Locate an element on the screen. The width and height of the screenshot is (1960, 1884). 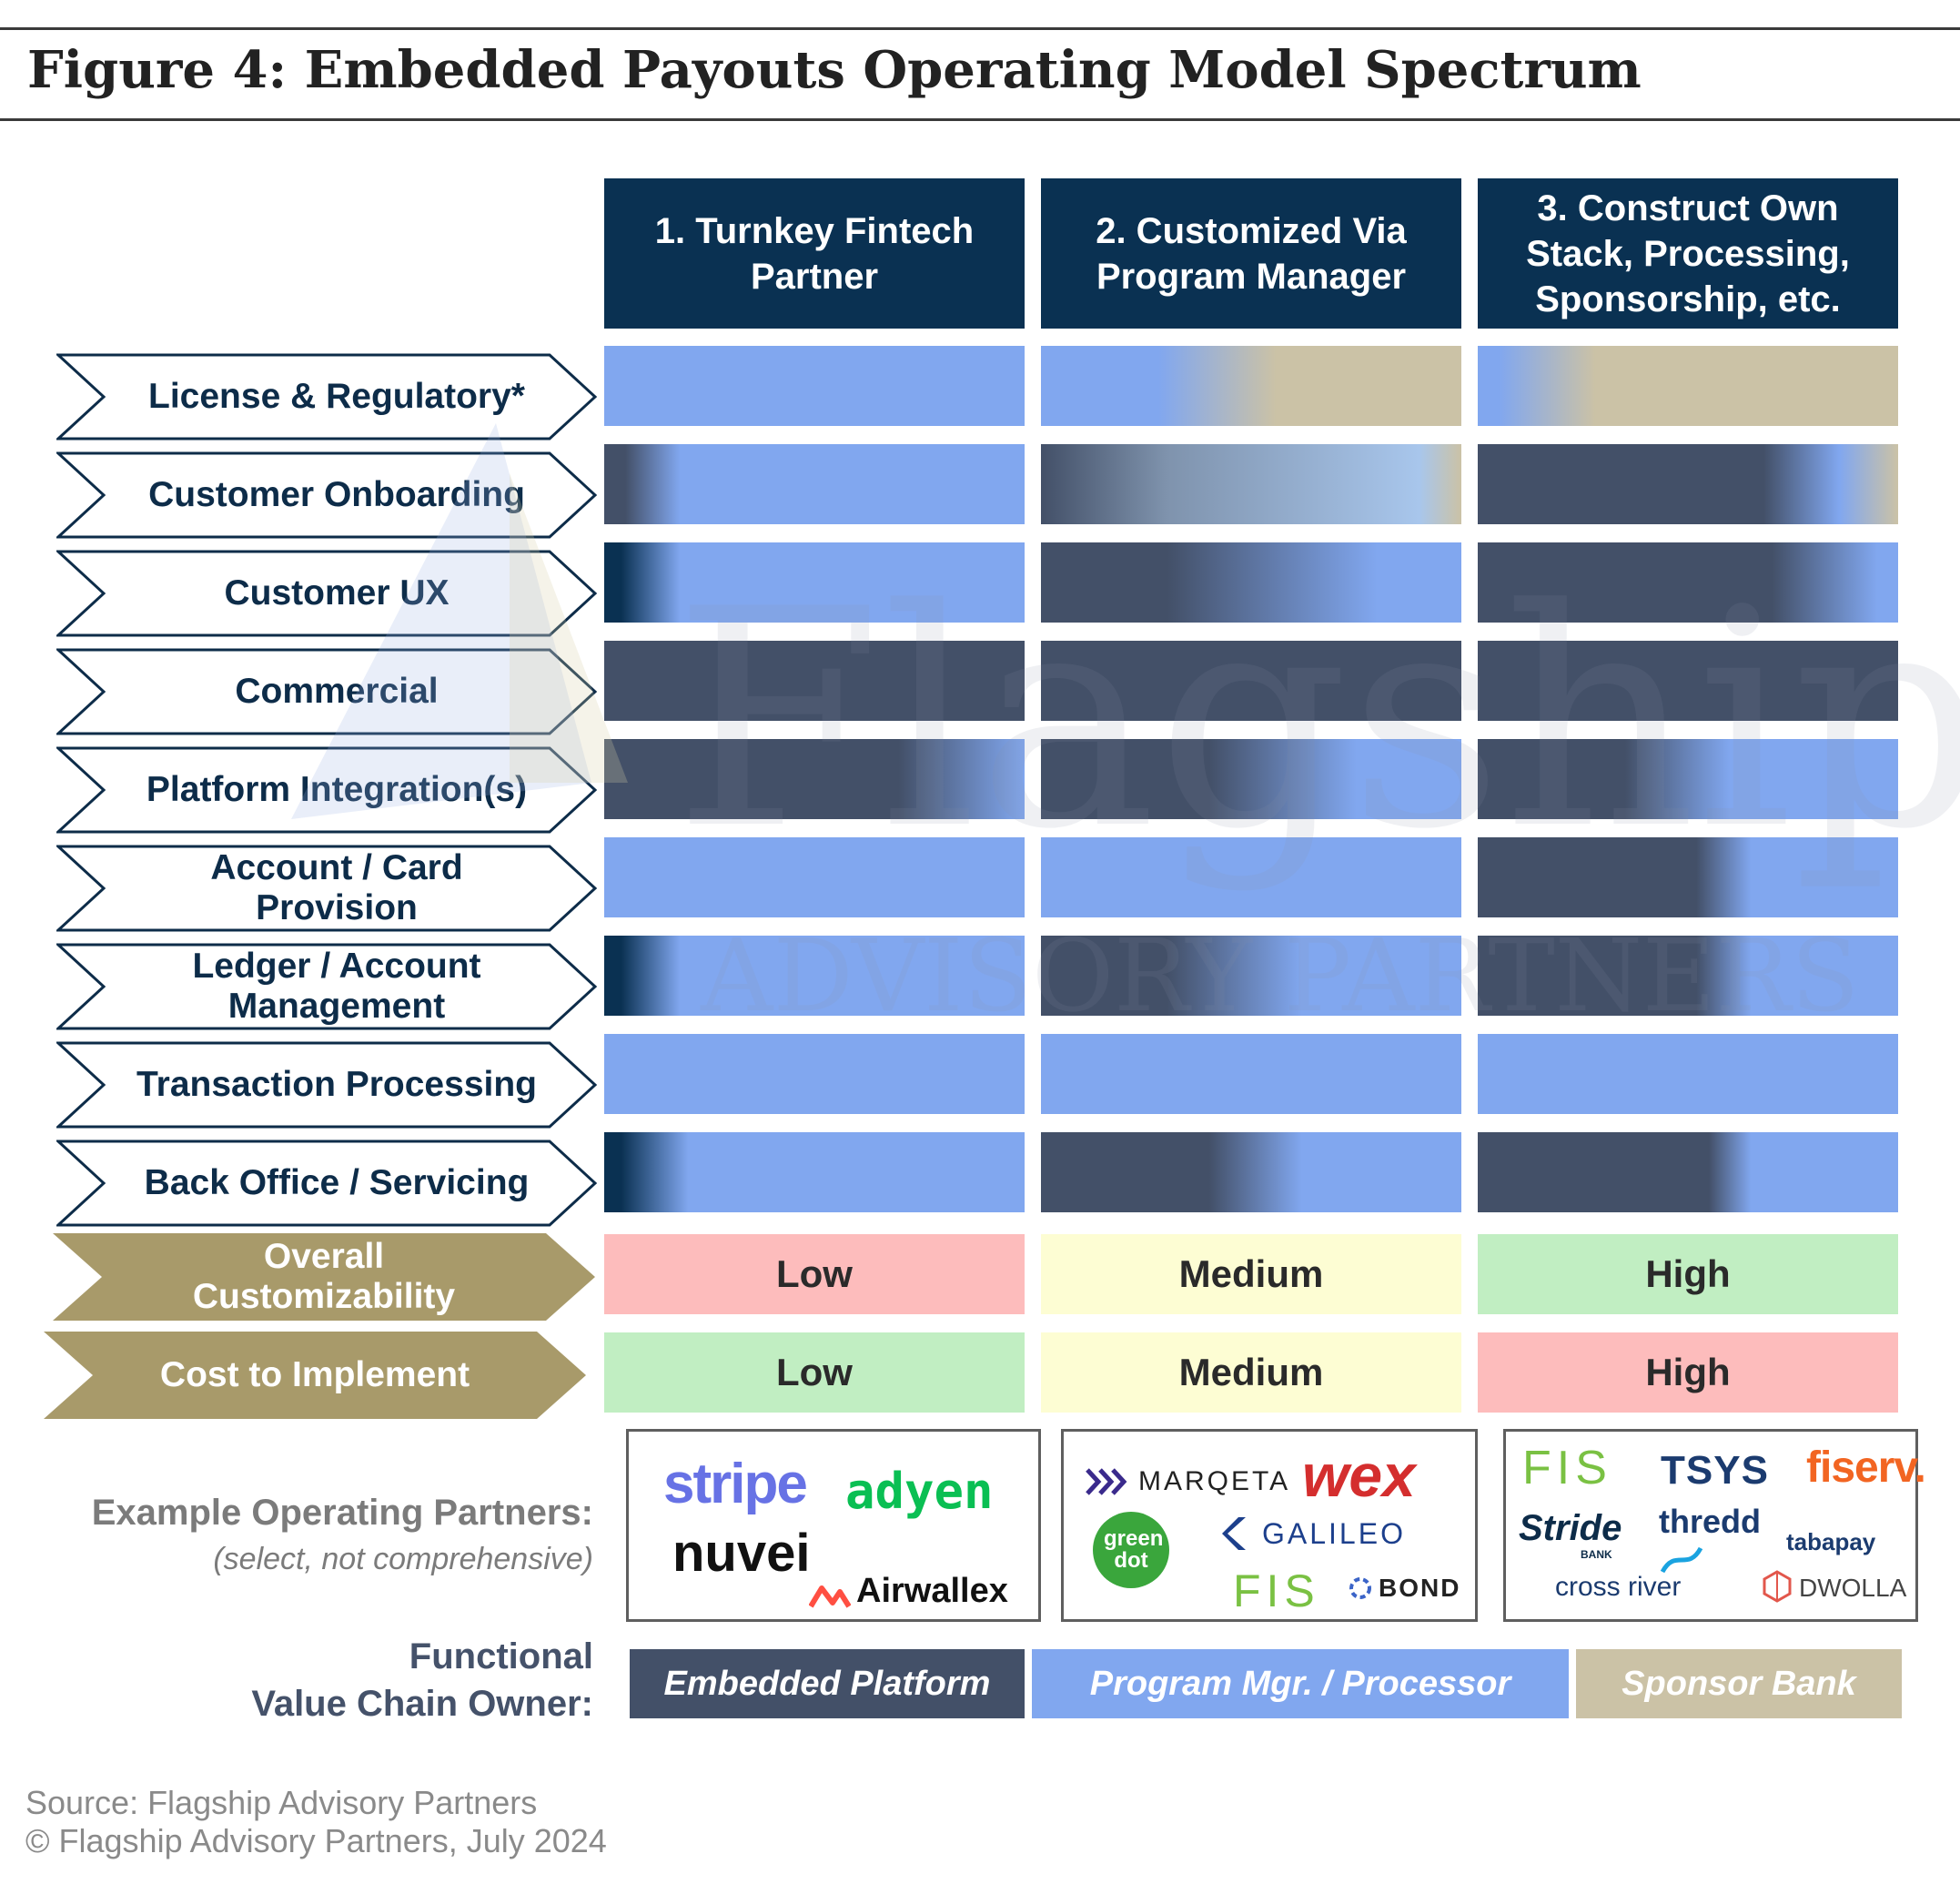
green-dot-logo: green dot is located at coordinates (1131, 1550).